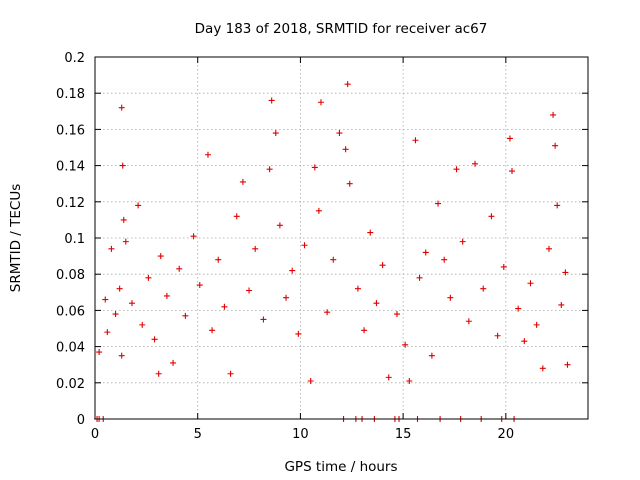 The height and width of the screenshot is (480, 640). What do you see at coordinates (70, 384) in the screenshot?
I see `y-tick-label: 0.02` at bounding box center [70, 384].